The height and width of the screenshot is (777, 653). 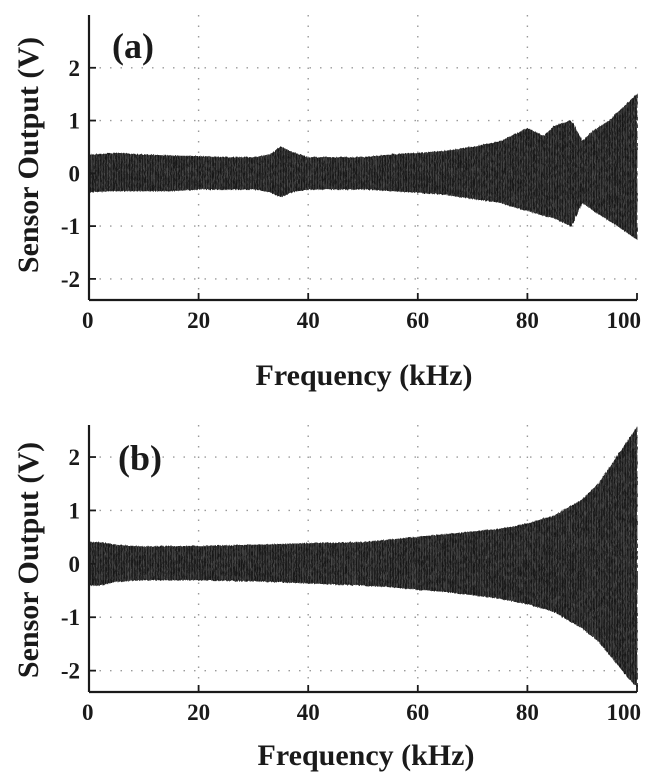 I want to click on panel-a-y-tick-label: -1, so click(x=70, y=226).